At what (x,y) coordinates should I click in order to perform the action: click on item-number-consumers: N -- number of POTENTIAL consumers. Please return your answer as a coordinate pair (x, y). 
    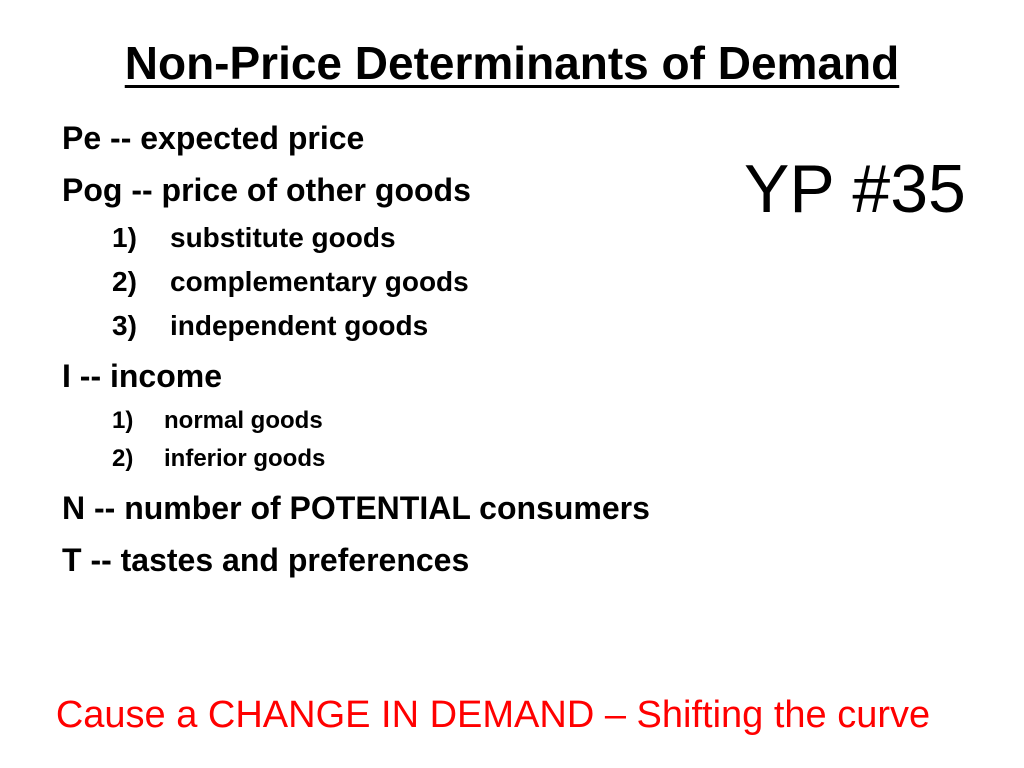
    Looking at the image, I should click on (356, 508).